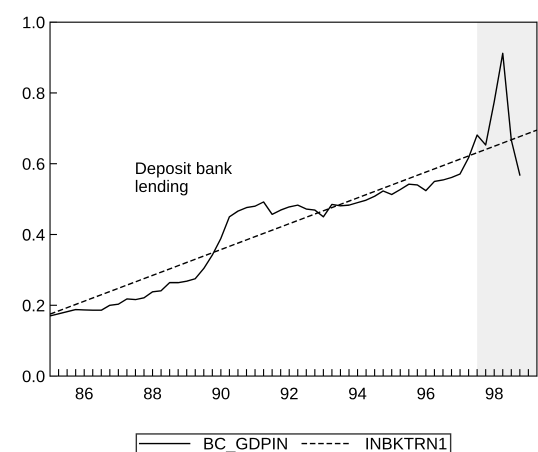 The image size is (538, 452). What do you see at coordinates (33, 234) in the screenshot?
I see `y-tick-label: 0.4` at bounding box center [33, 234].